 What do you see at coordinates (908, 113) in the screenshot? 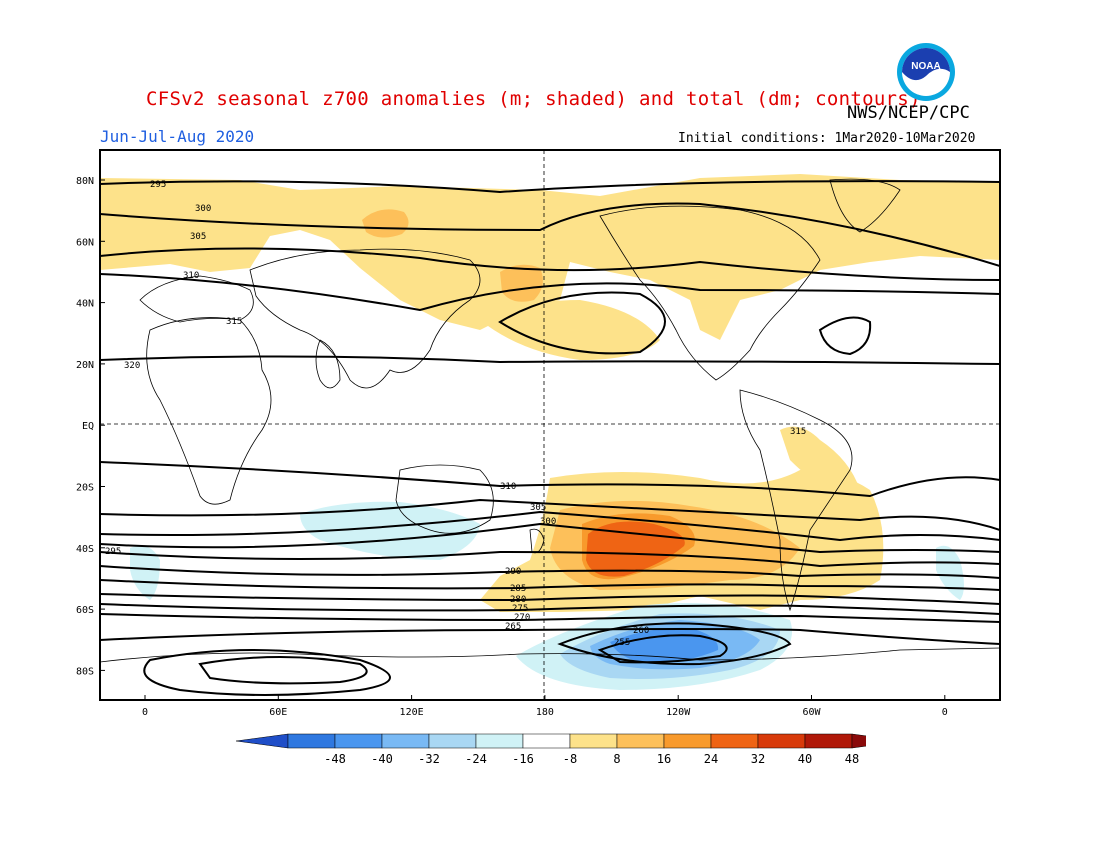
I see `agency-label: NWS/NCEP/CPC` at bounding box center [908, 113].